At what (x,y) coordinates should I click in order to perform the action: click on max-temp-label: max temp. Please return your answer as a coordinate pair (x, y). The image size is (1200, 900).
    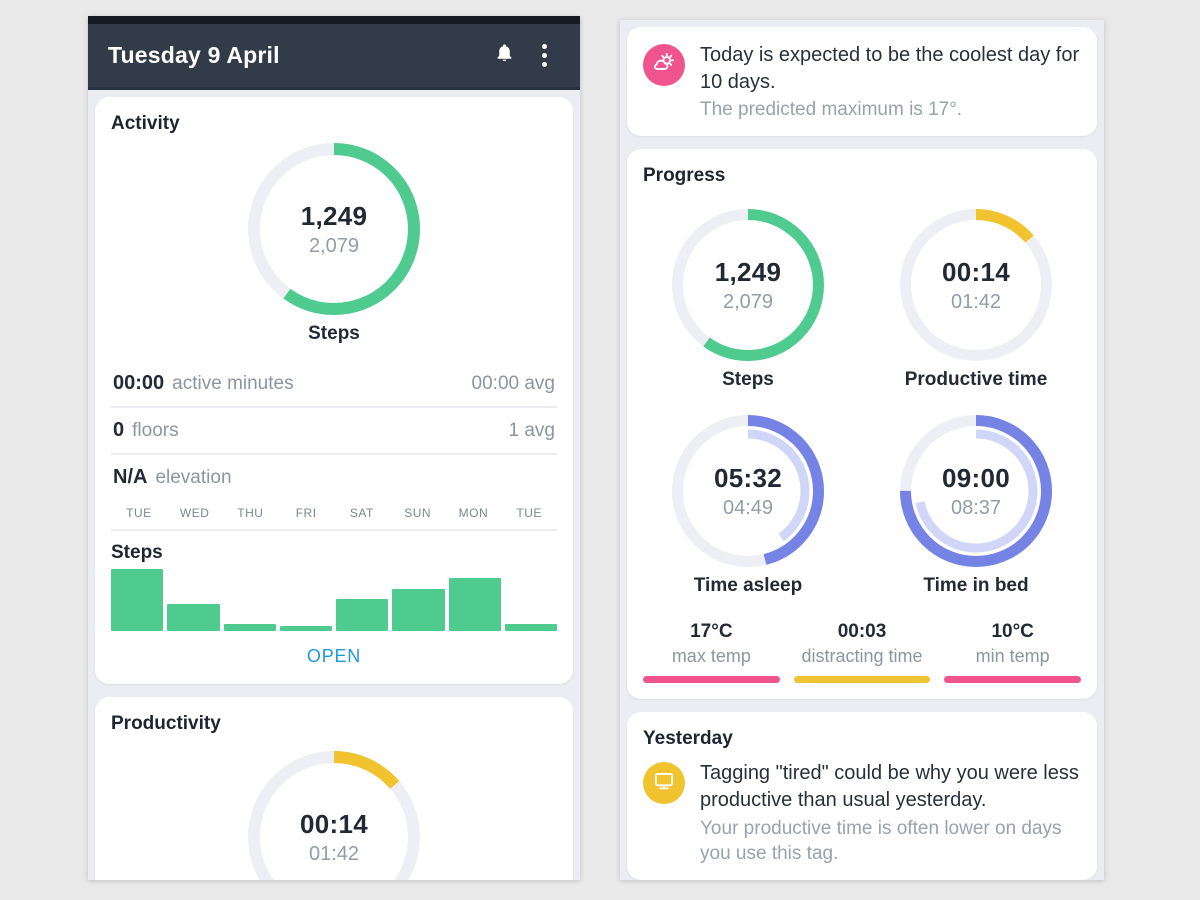
    Looking at the image, I should click on (711, 656).